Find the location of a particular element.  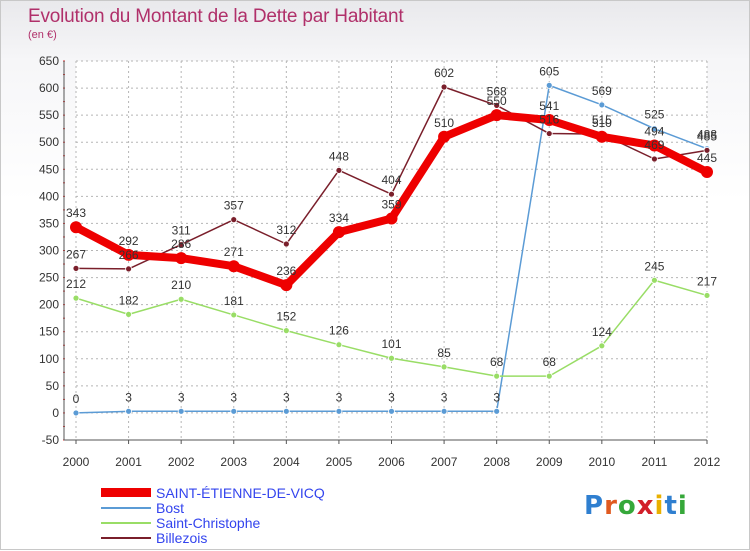

x-tick-label: 2005 is located at coordinates (339, 462).